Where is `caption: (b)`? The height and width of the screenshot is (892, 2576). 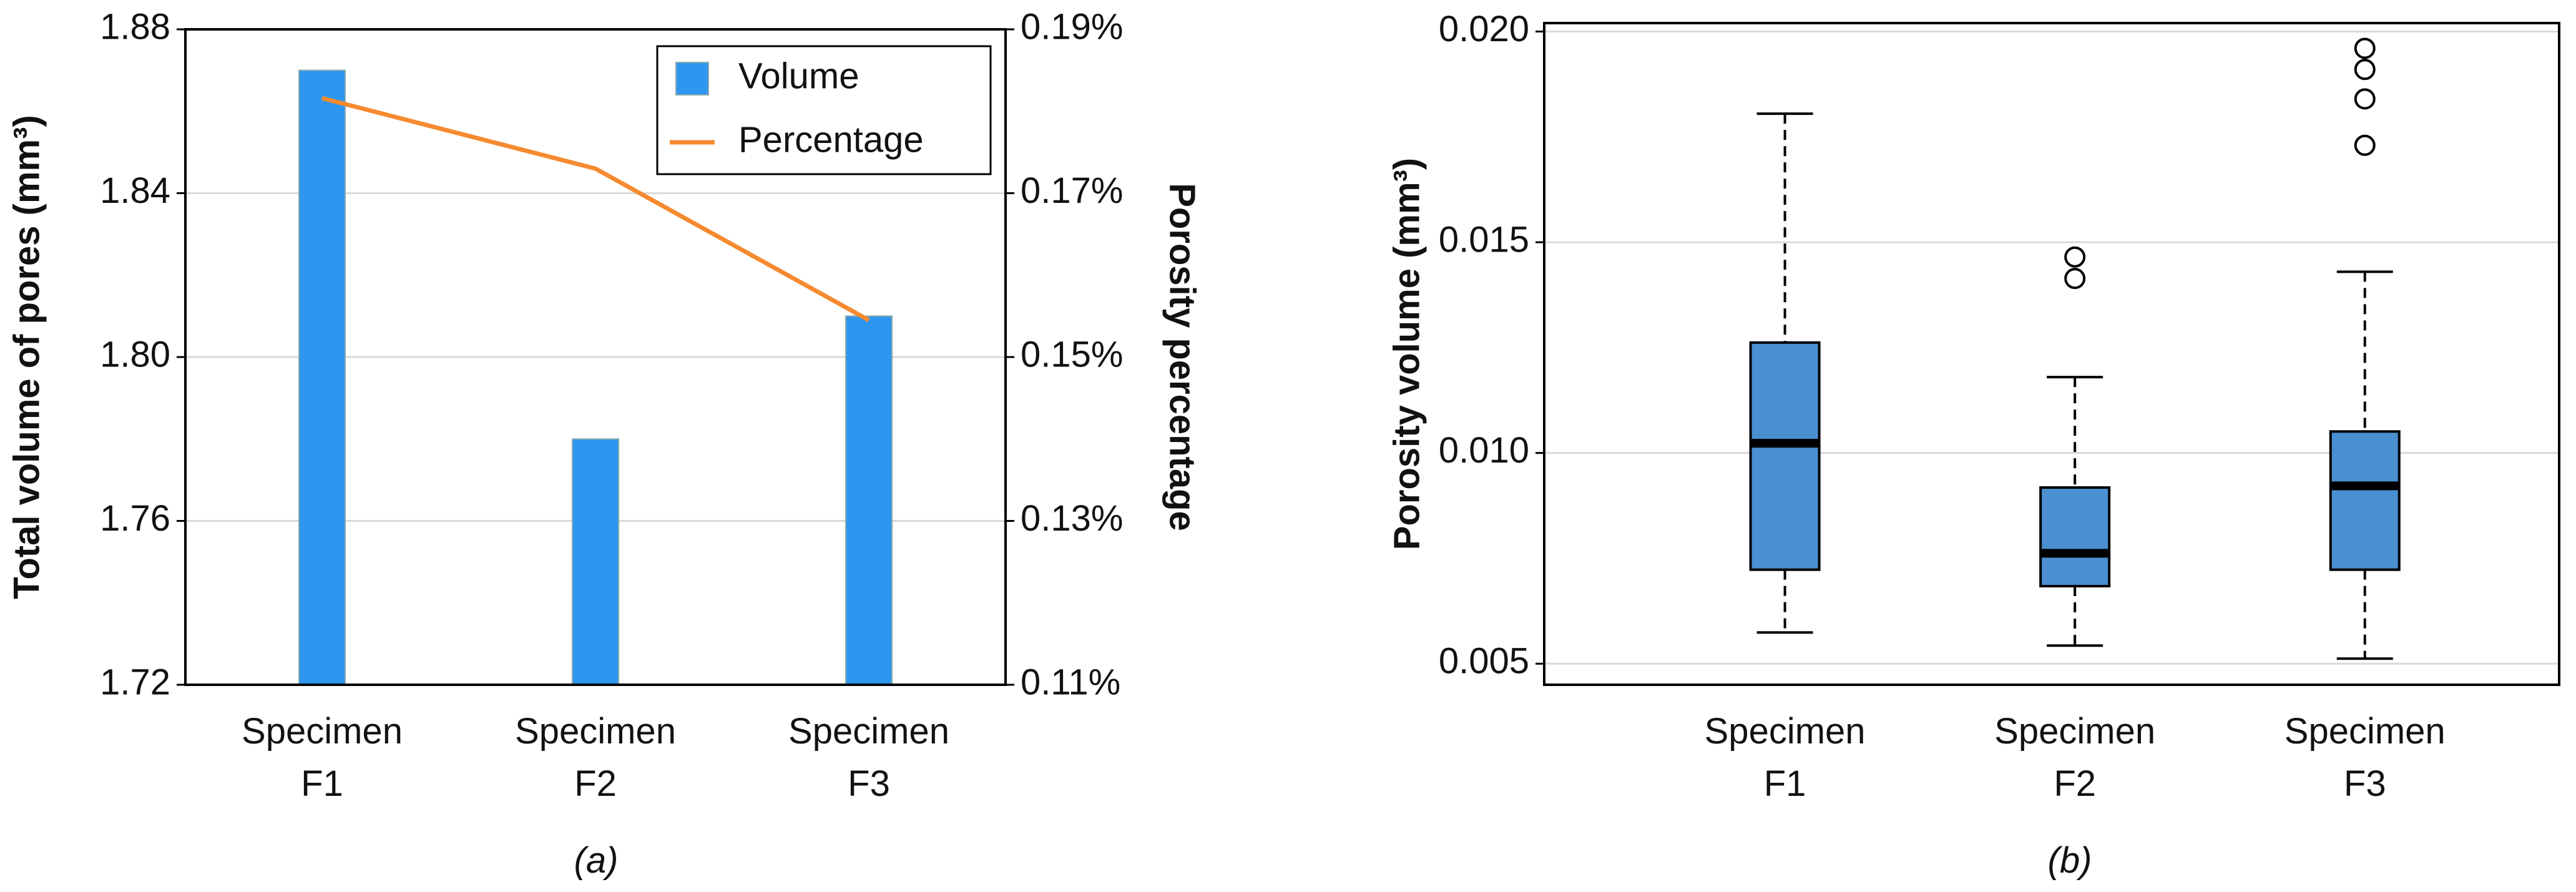 caption: (b) is located at coordinates (2069, 860).